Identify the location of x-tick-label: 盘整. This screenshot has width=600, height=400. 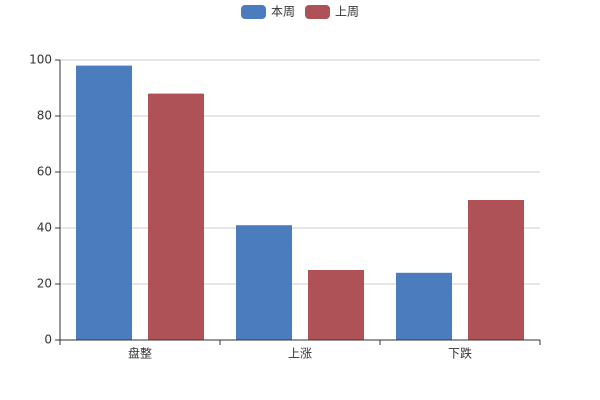
(140, 353).